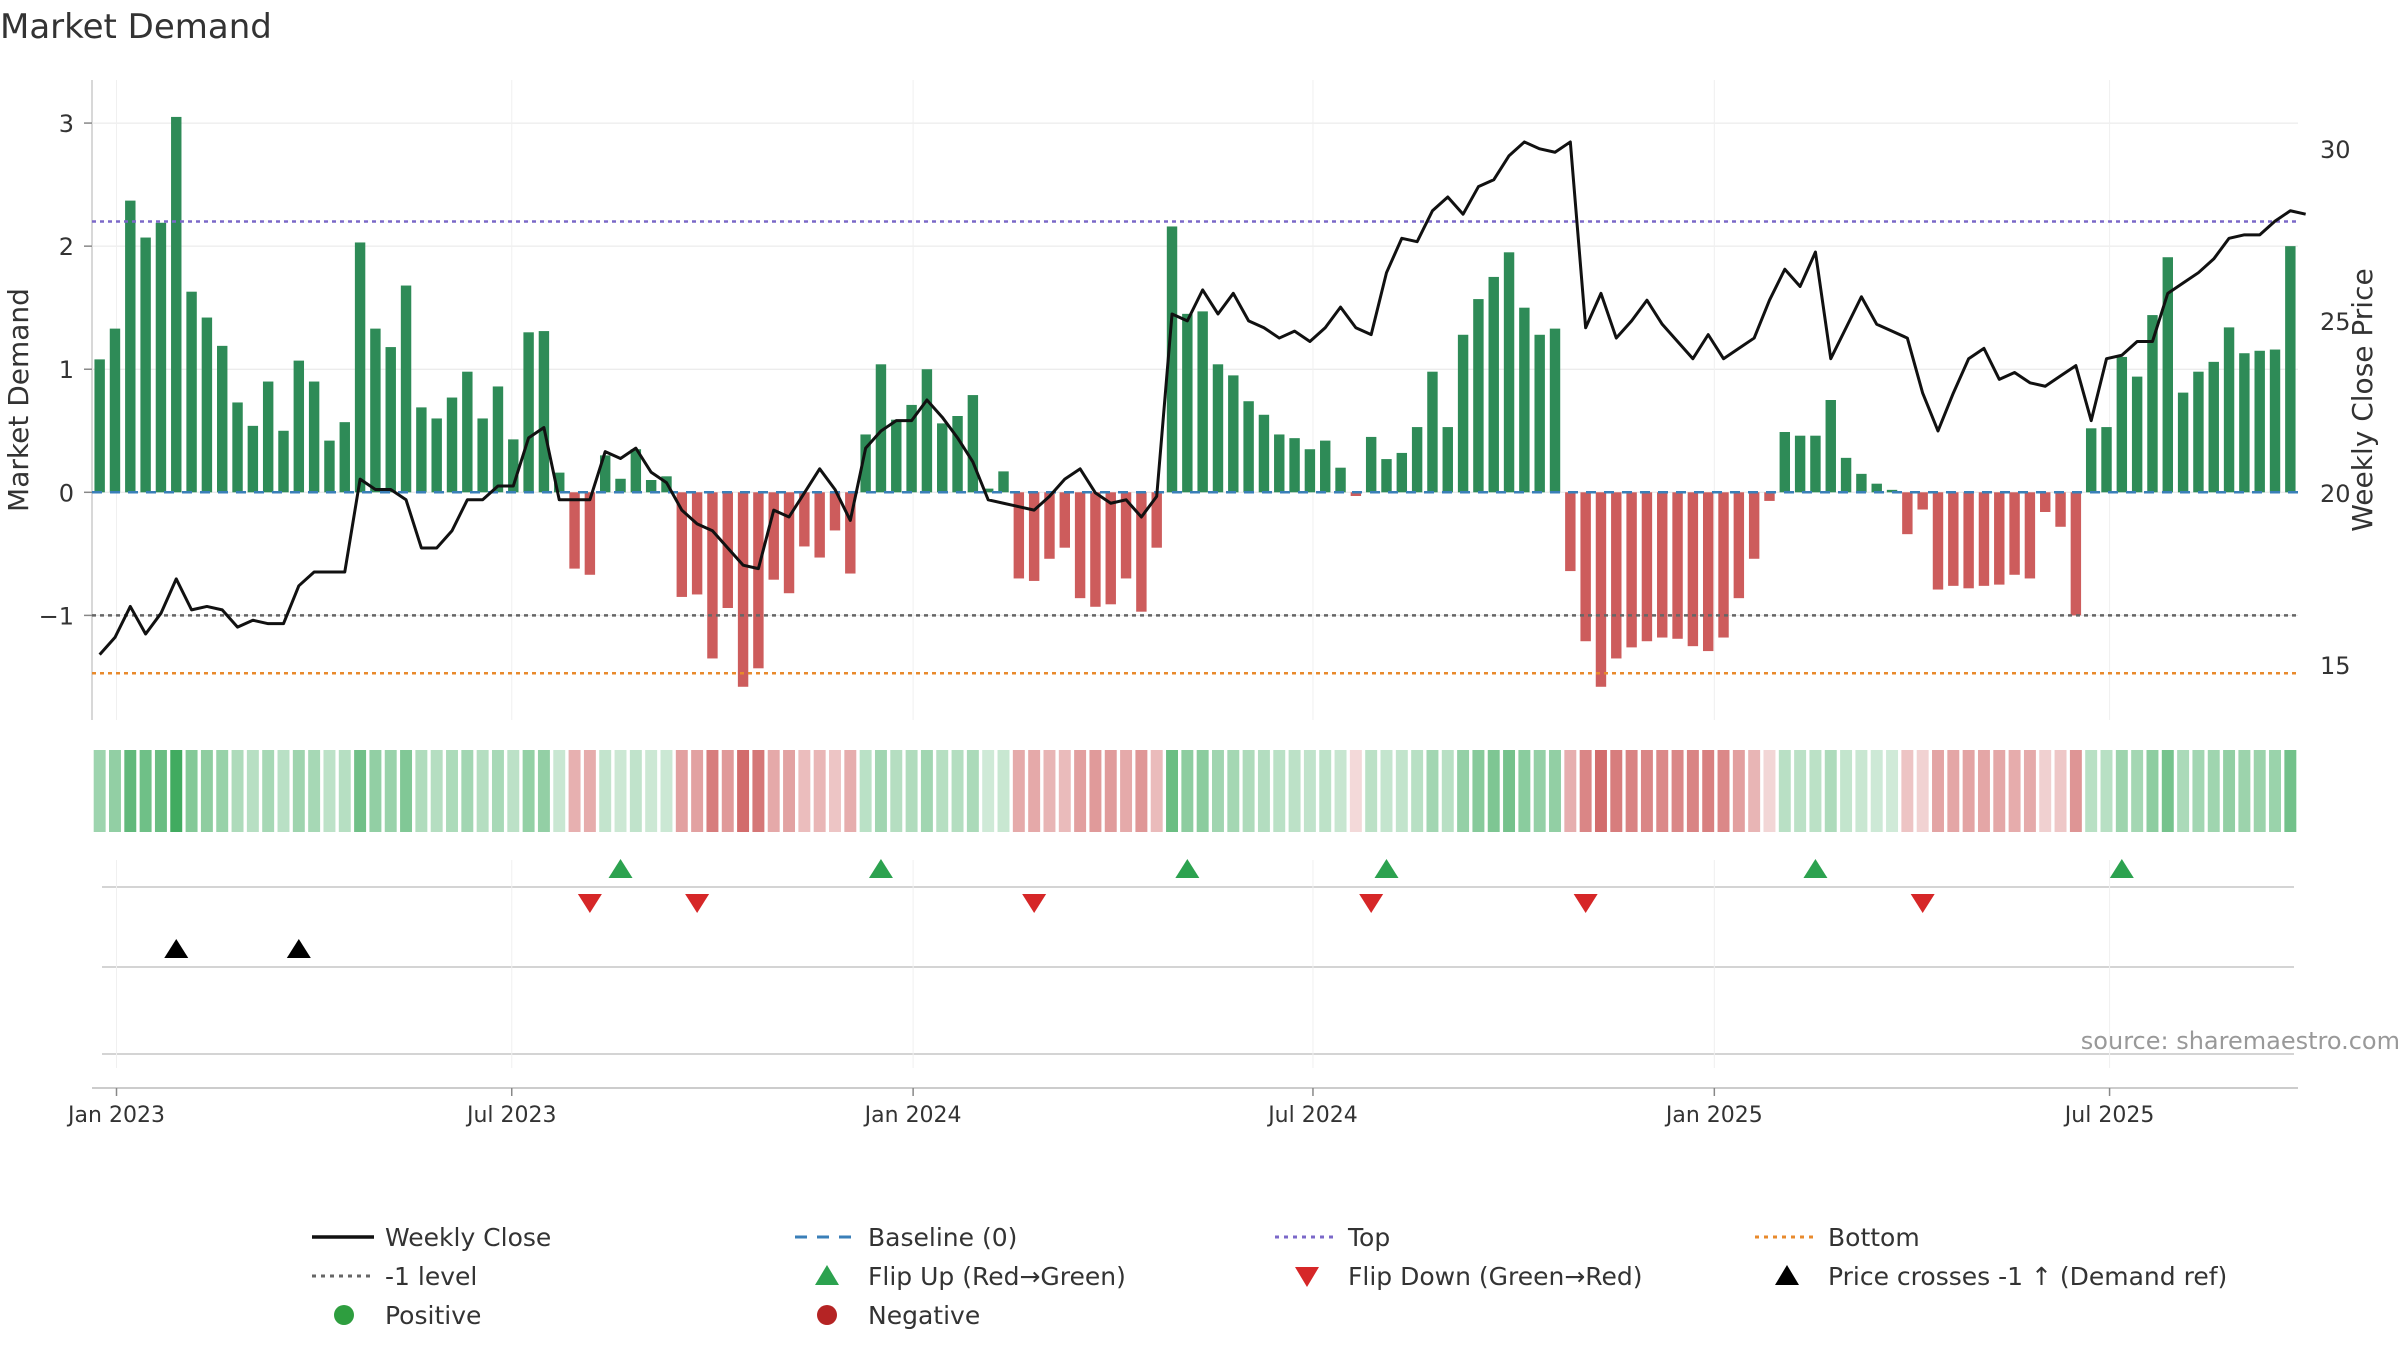 This screenshot has height=1350, width=2400. I want to click on right-tick-label: 20, so click(2335, 494).